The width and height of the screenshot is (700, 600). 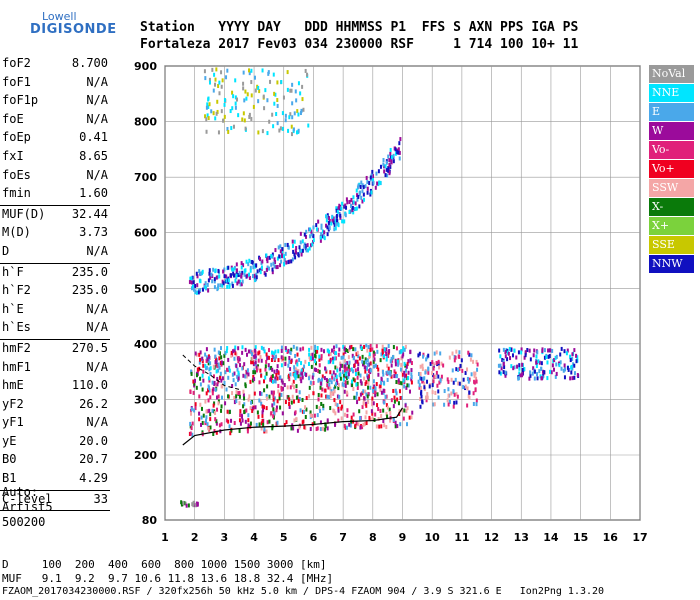 What do you see at coordinates (89, 347) in the screenshot?
I see `param-value: 270.5` at bounding box center [89, 347].